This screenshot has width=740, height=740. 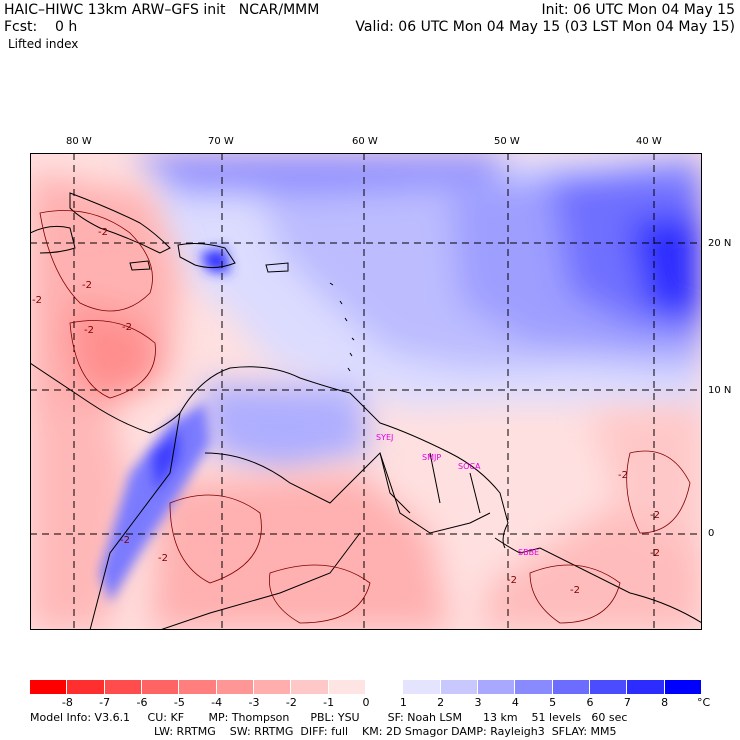 I want to click on colorbar-tick-label: -8, so click(x=67, y=702).